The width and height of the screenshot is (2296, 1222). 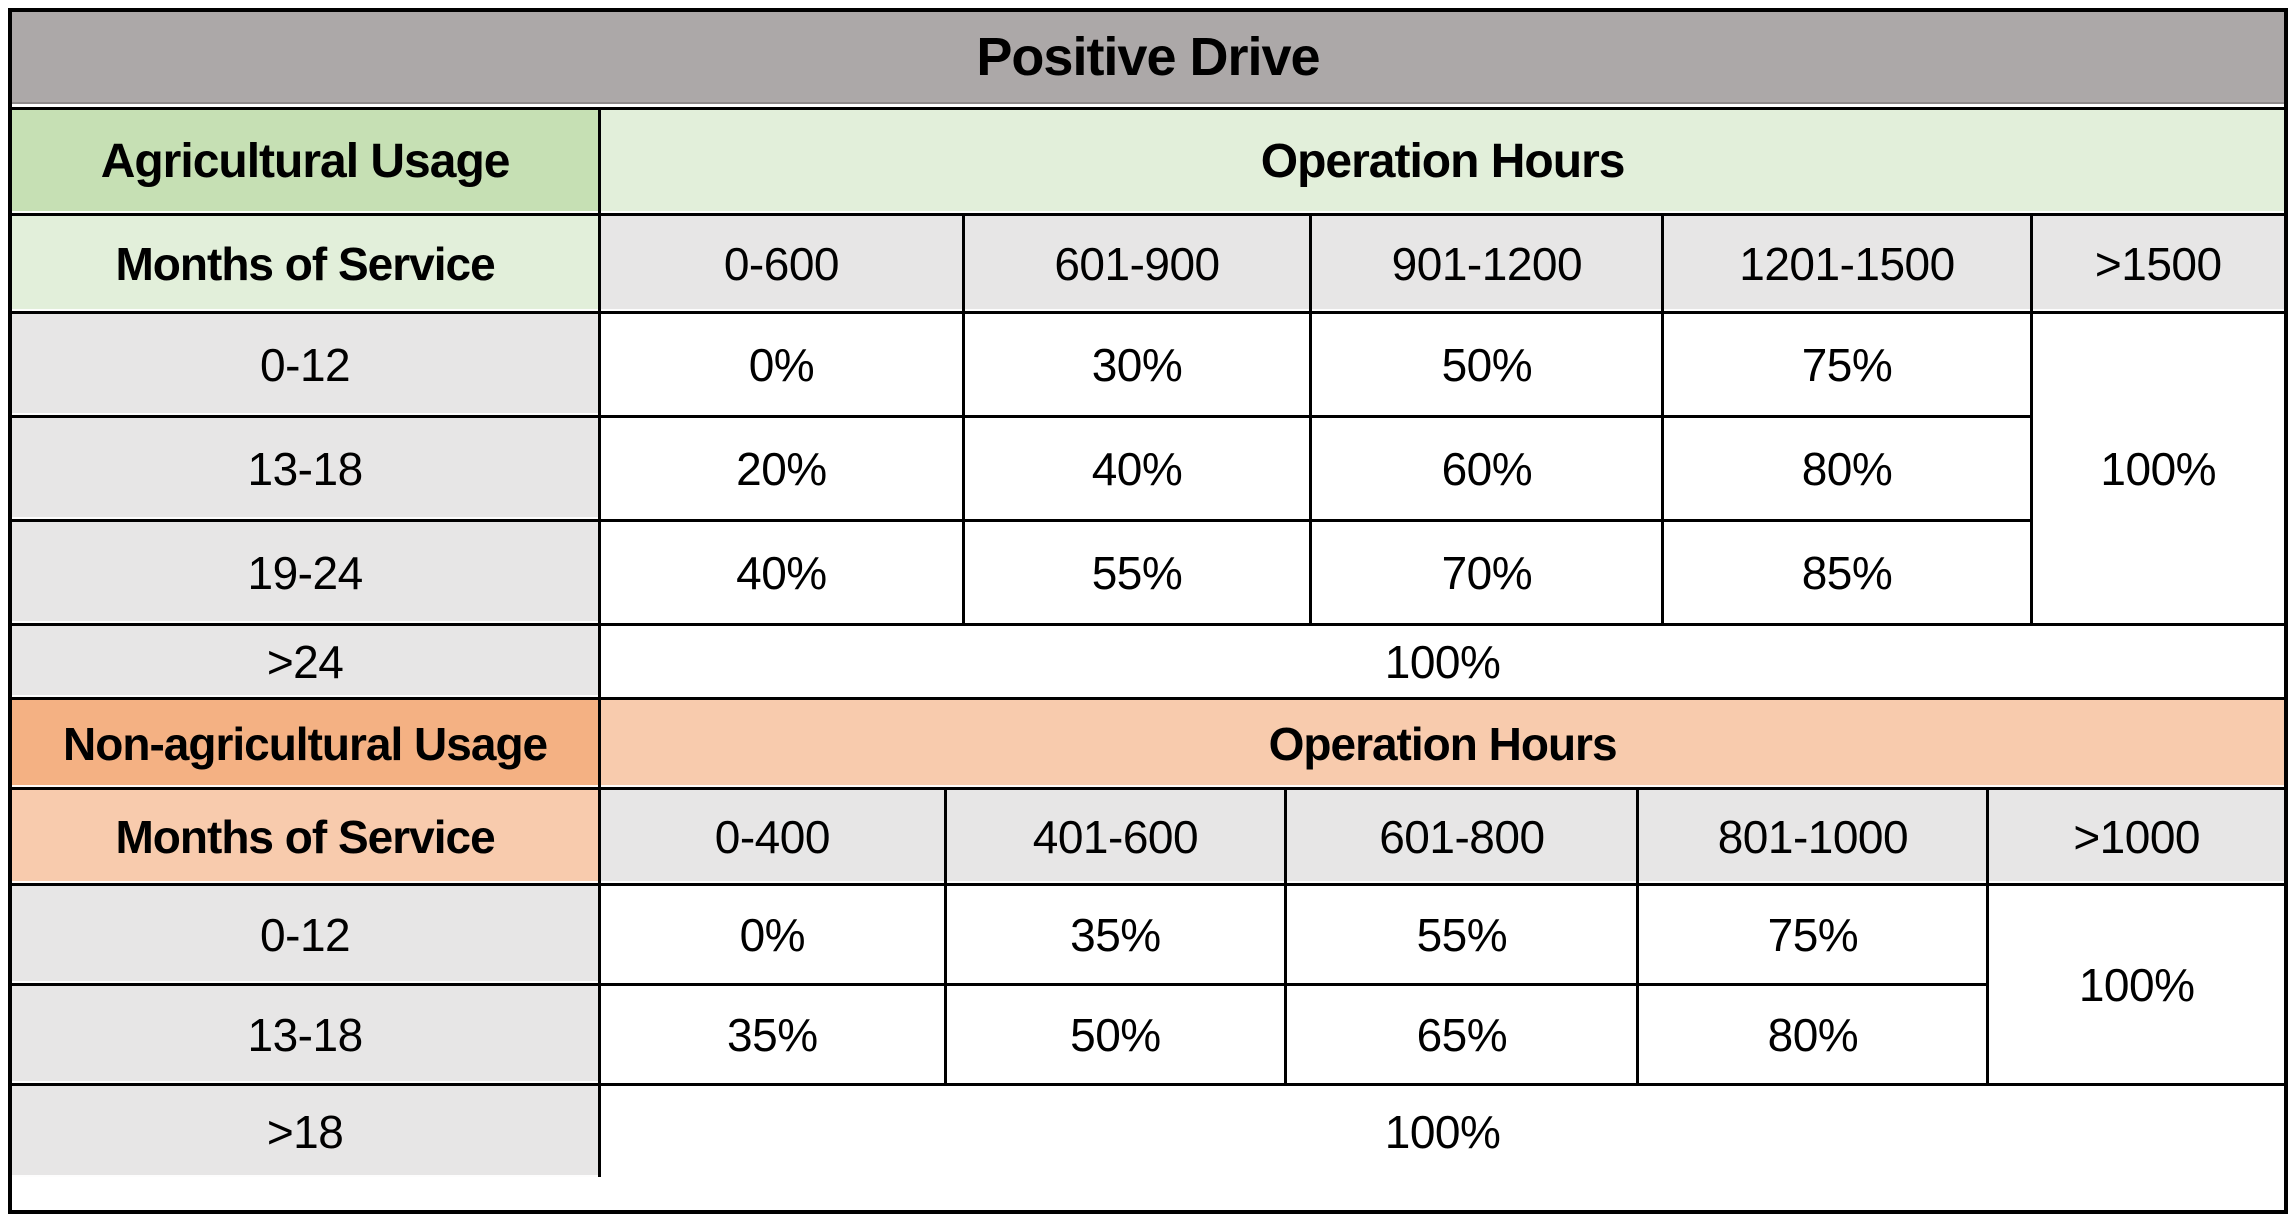 I want to click on non-agri-usage-band-label: Non-agricultural Usage, so click(x=305, y=742).